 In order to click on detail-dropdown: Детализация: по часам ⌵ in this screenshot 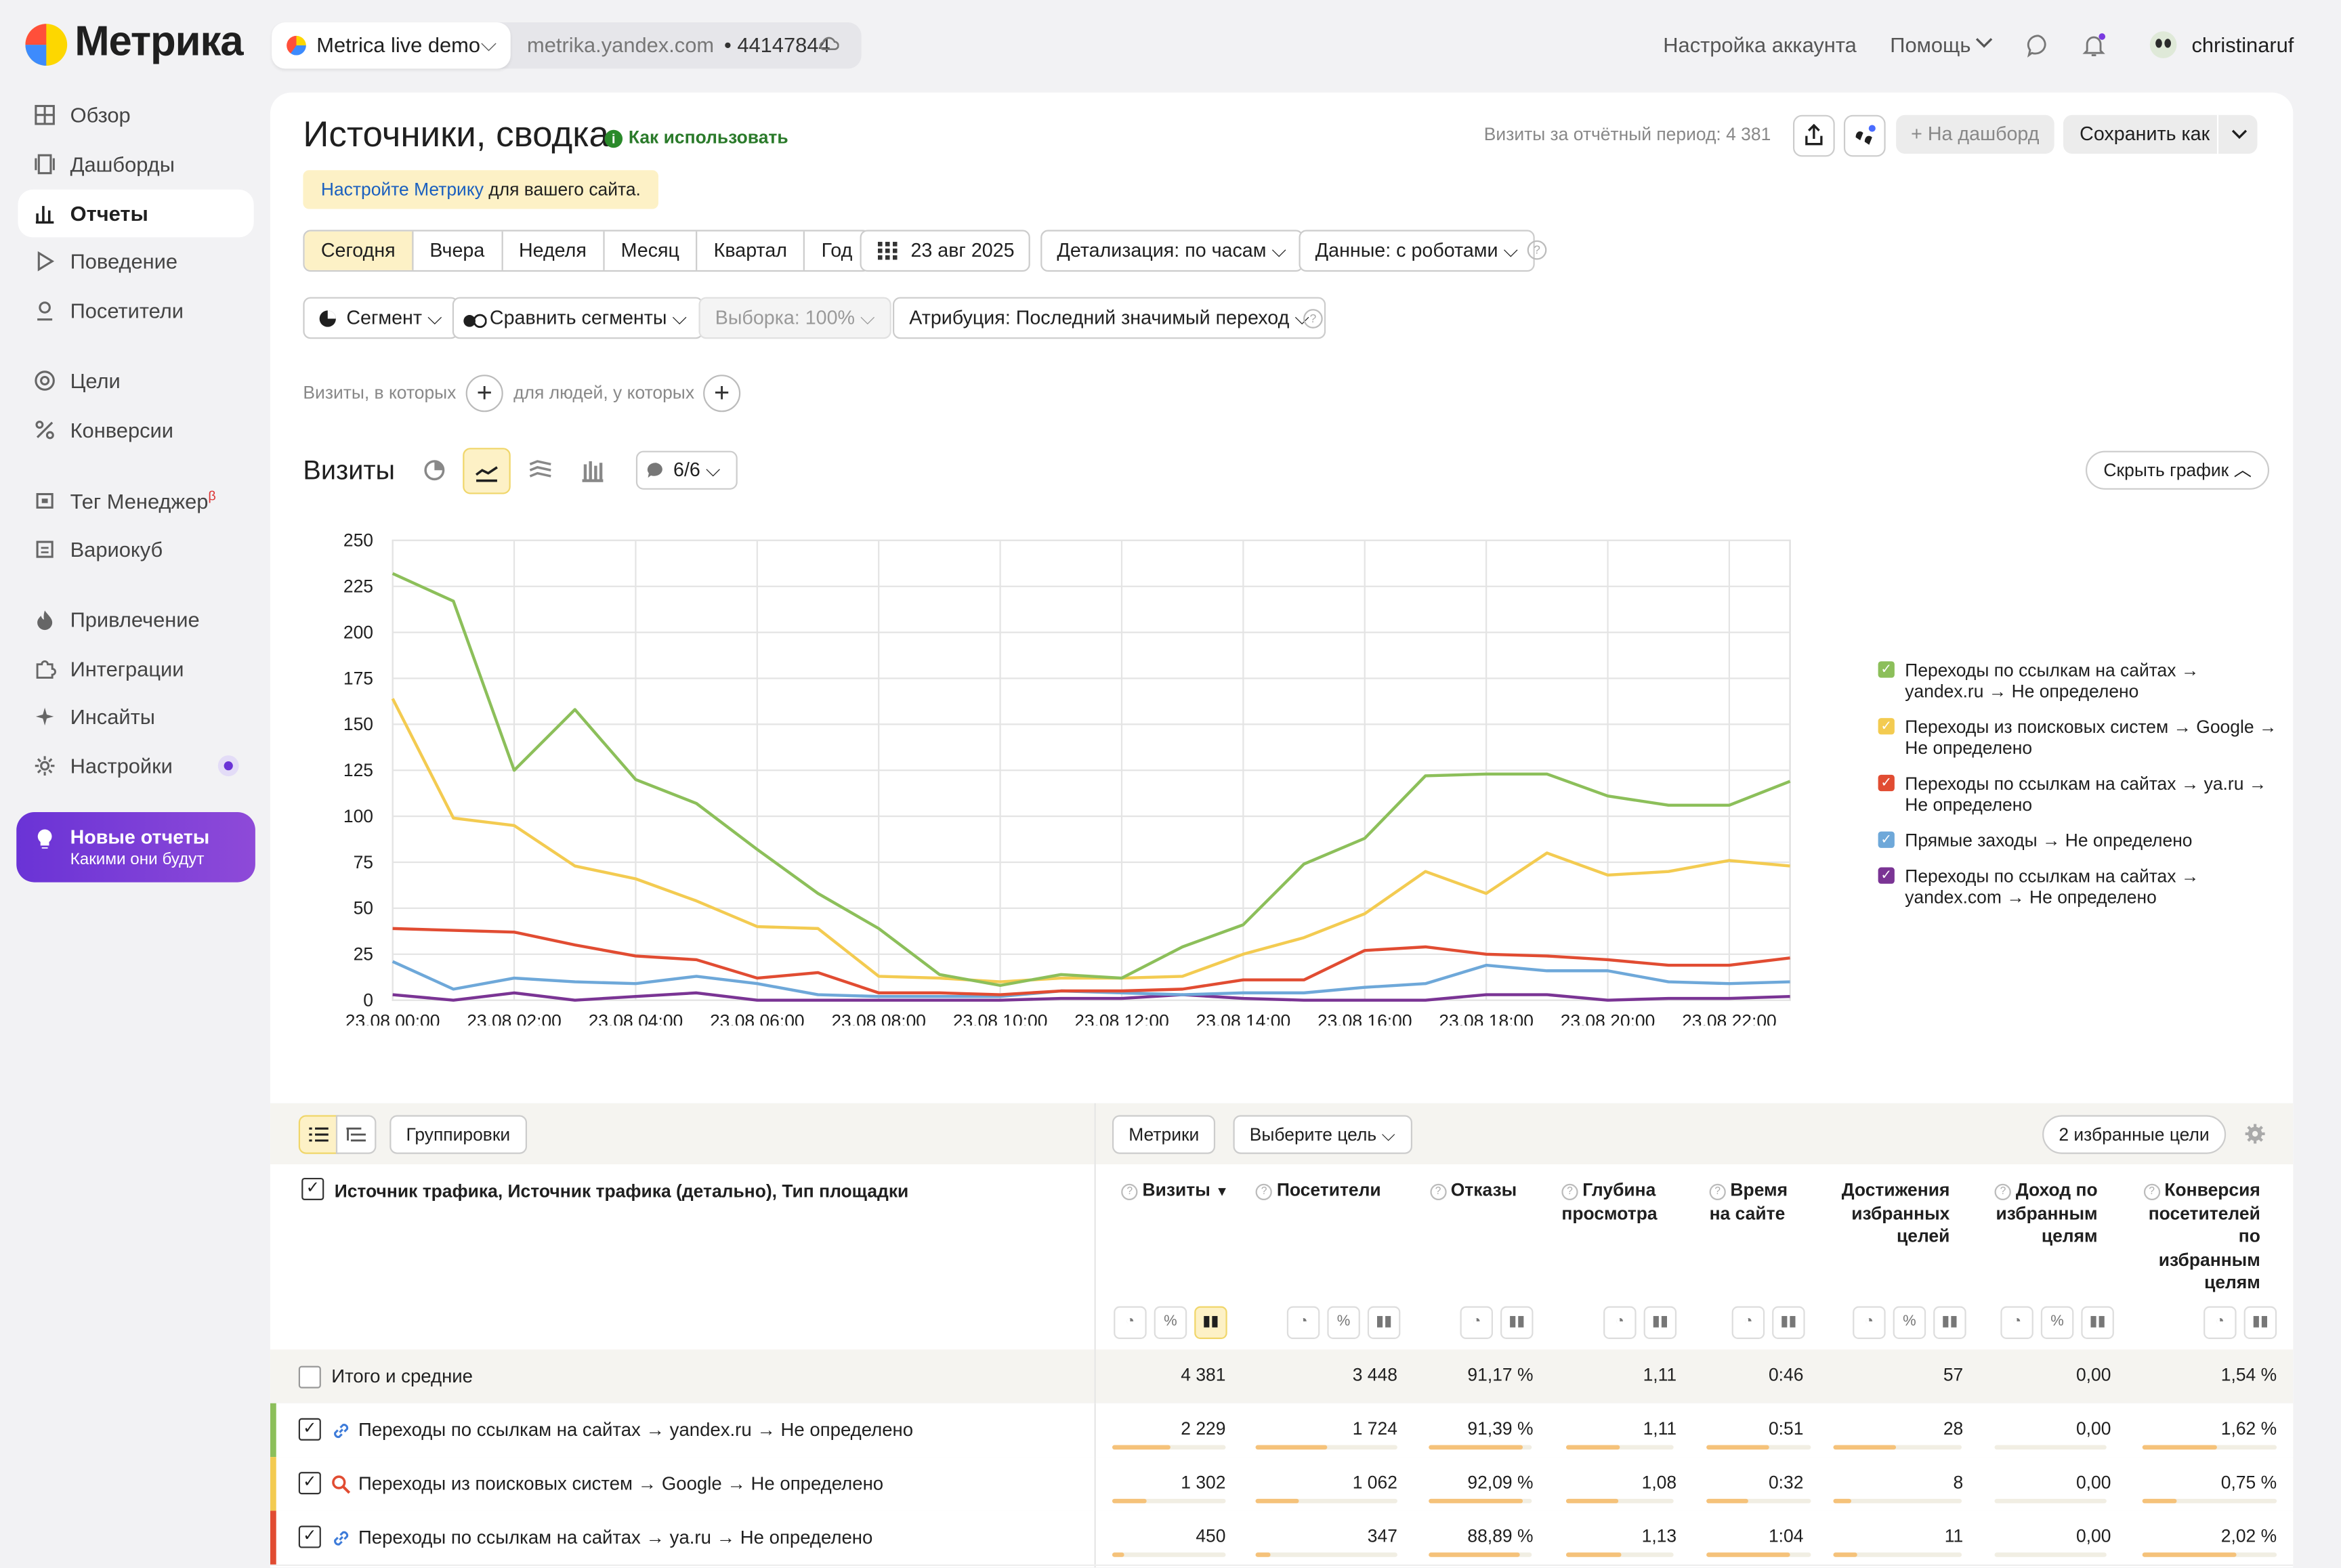, I will do `click(1171, 251)`.